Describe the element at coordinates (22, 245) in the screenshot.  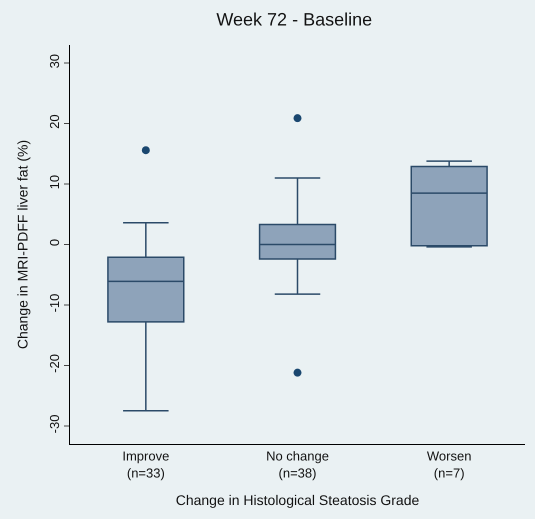
I see `y-axis-title: Change in MRI-PDFF liver fat (%)` at that location.